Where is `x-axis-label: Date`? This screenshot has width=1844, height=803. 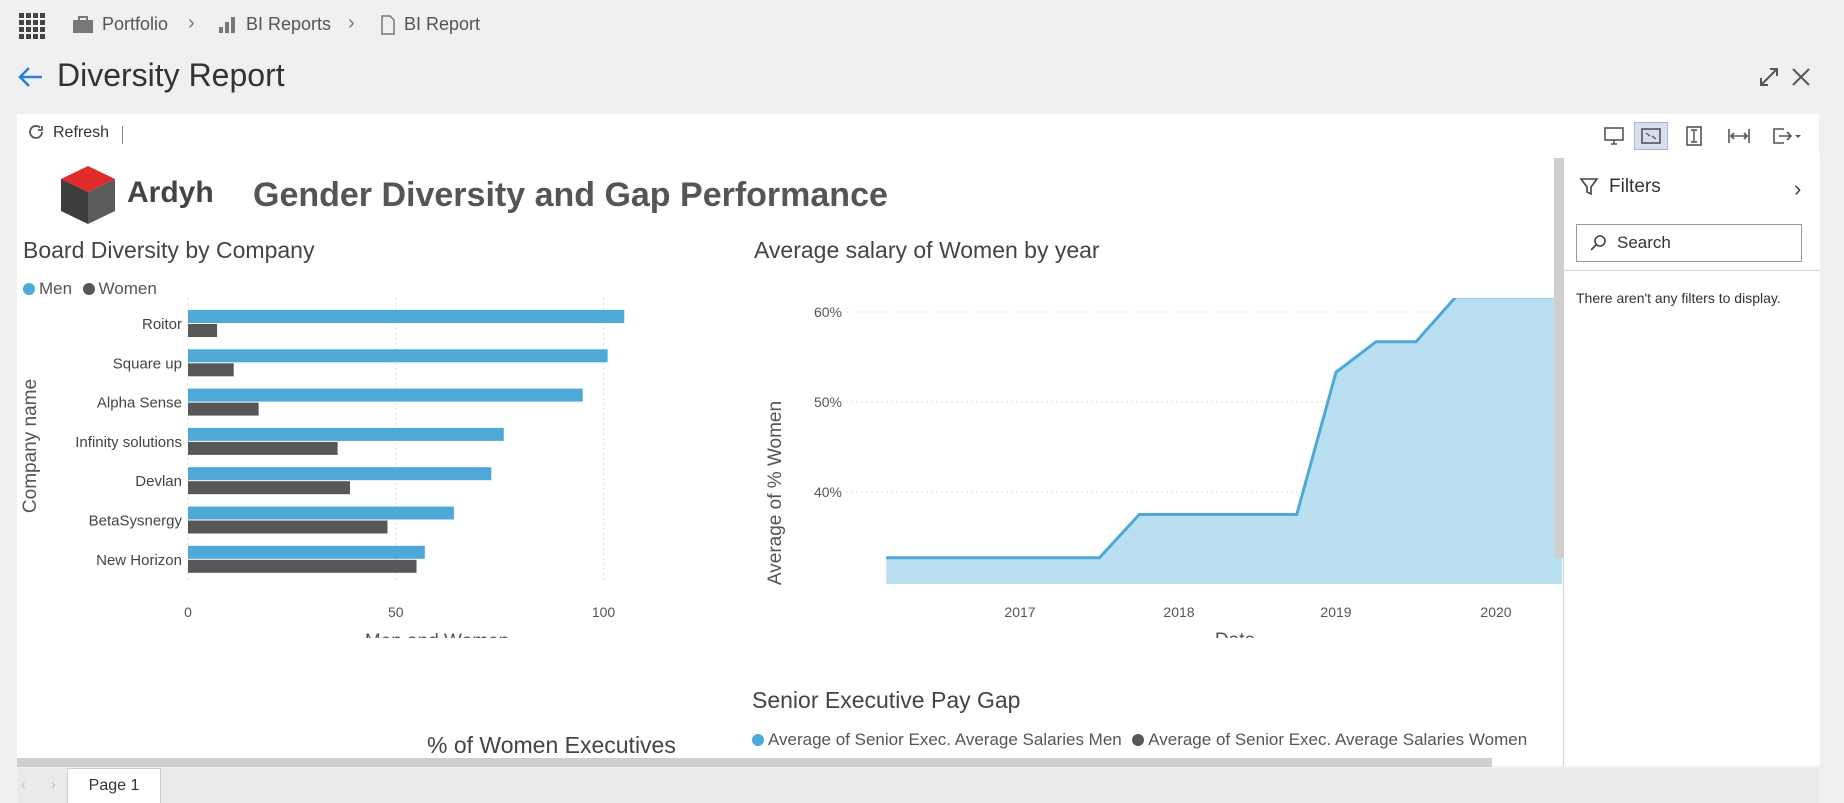 x-axis-label: Date is located at coordinates (1235, 634).